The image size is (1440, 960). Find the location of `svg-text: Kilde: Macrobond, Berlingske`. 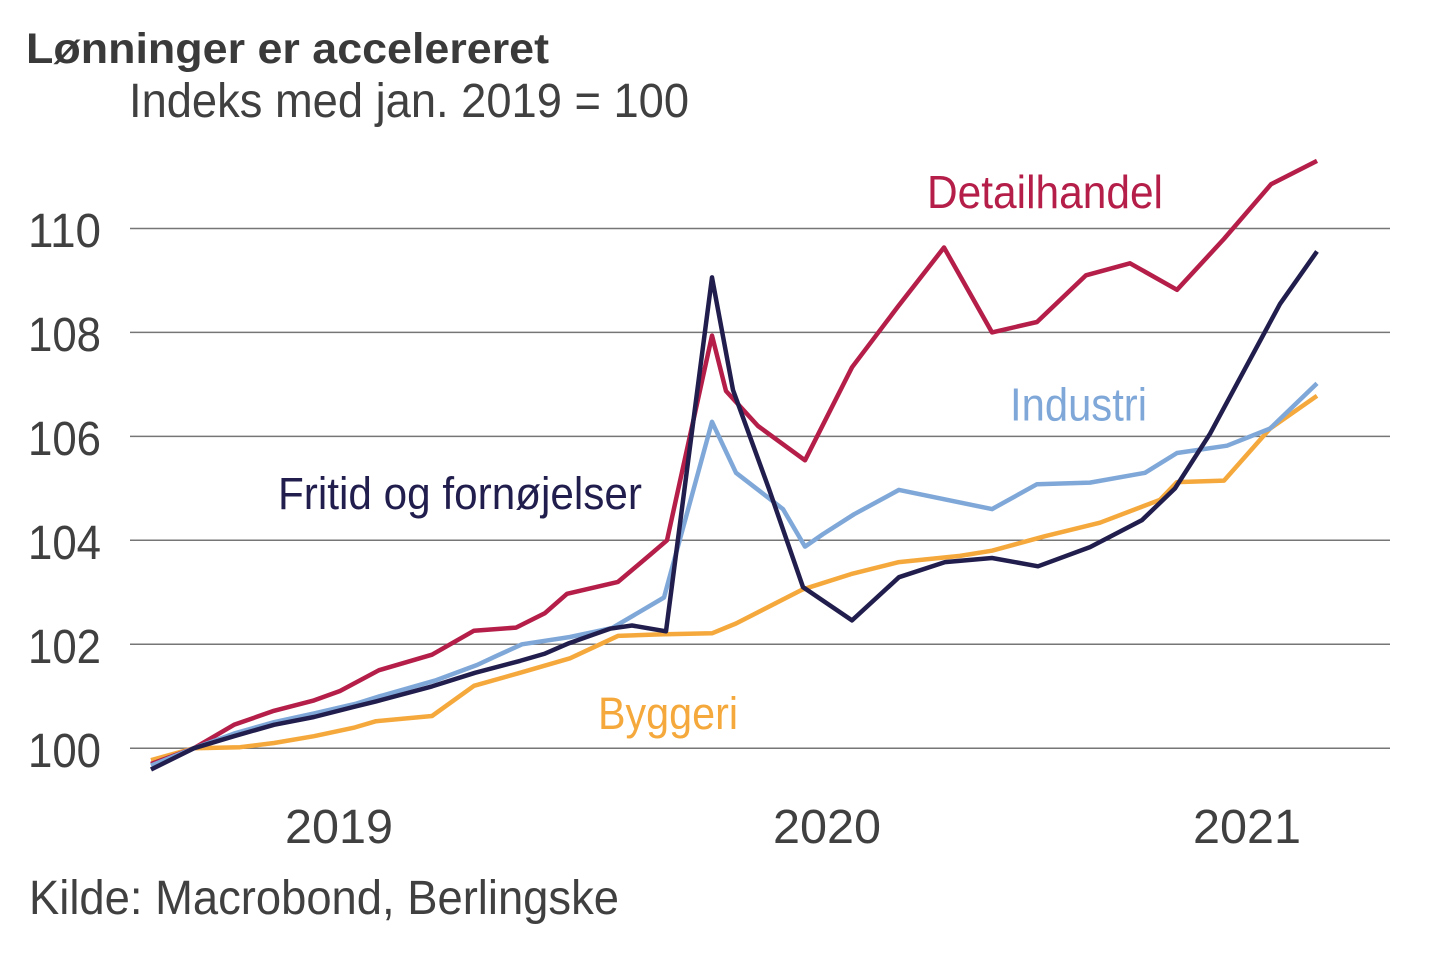

svg-text: Kilde: Macrobond, Berlingske is located at coordinates (324, 898).